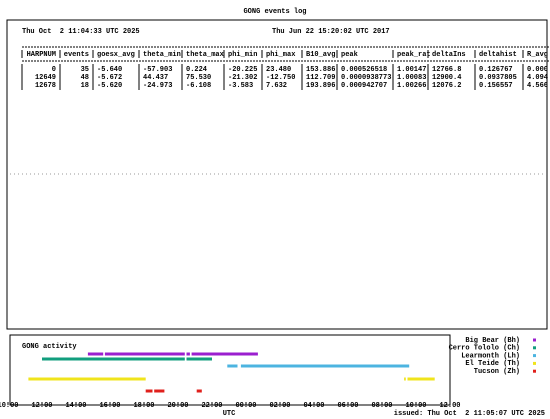 The image size is (550, 419). I want to click on legend-label: Cerro Tololo (Ch), so click(484, 349).